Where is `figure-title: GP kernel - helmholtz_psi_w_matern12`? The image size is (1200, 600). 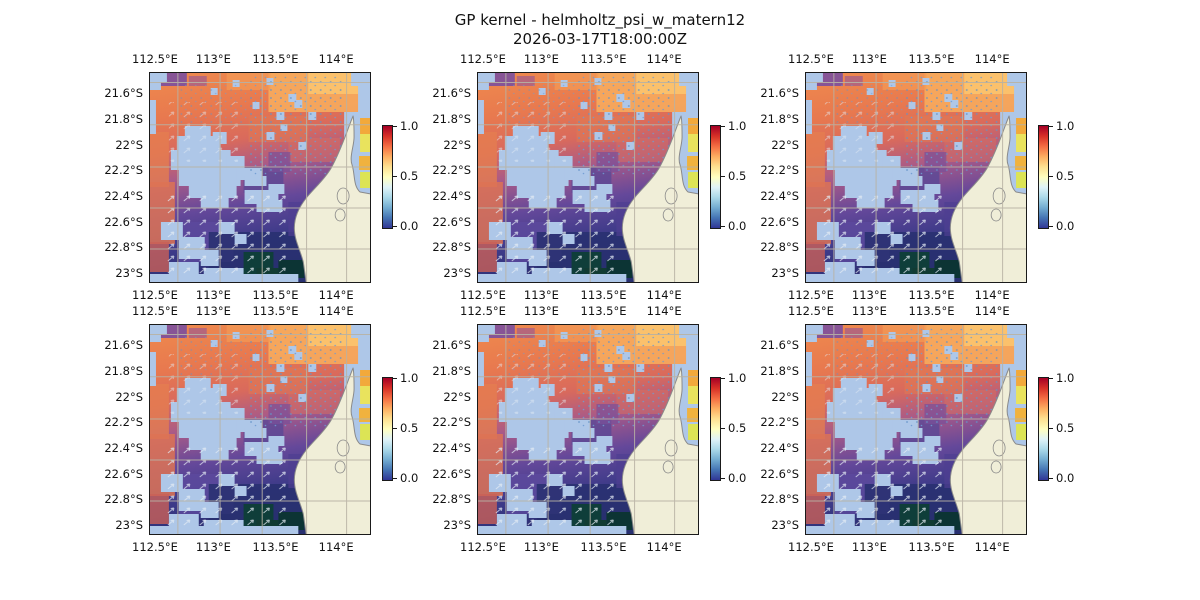
figure-title: GP kernel - helmholtz_psi_w_matern12 is located at coordinates (600, 20).